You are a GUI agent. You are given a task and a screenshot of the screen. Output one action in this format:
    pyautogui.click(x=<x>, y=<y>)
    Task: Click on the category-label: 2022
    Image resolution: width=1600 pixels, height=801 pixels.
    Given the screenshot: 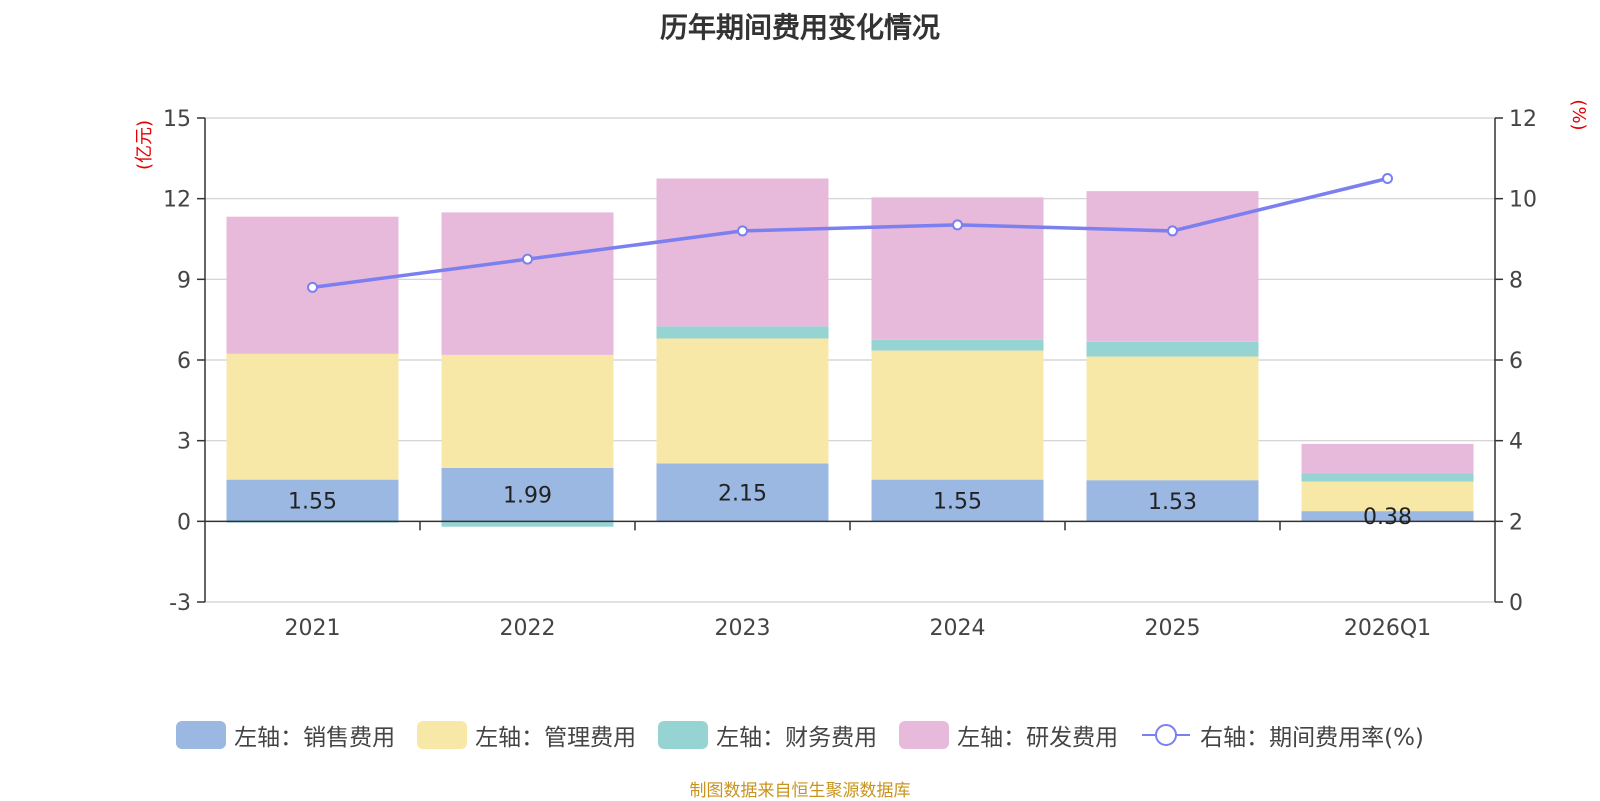 What is the action you would take?
    pyautogui.click(x=528, y=628)
    